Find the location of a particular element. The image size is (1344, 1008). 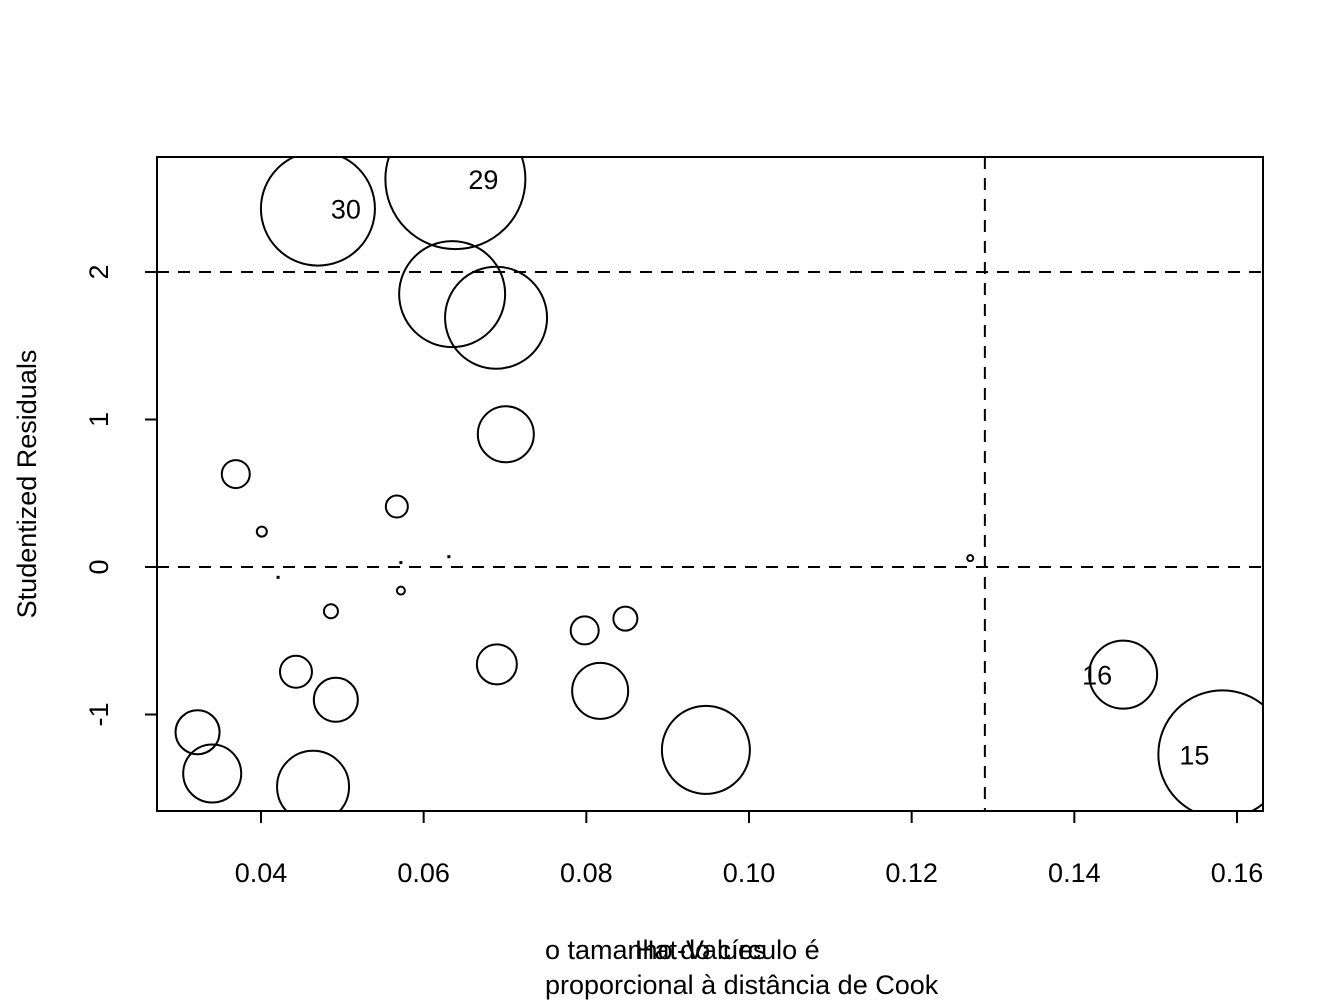

y-tick-label: -1 is located at coordinates (99, 714).